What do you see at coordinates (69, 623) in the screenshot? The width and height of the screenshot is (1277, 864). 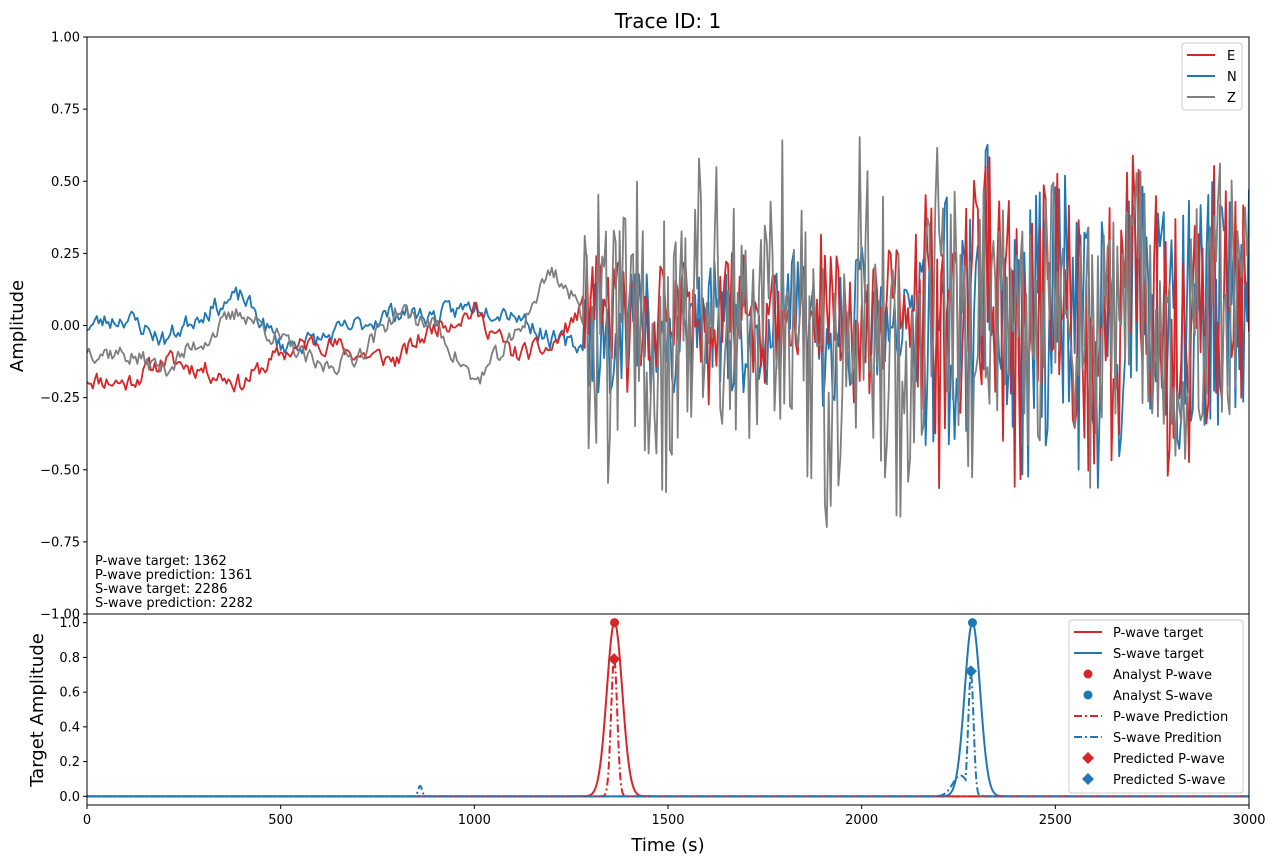 I see `target-y-tick-label: 1.0` at bounding box center [69, 623].